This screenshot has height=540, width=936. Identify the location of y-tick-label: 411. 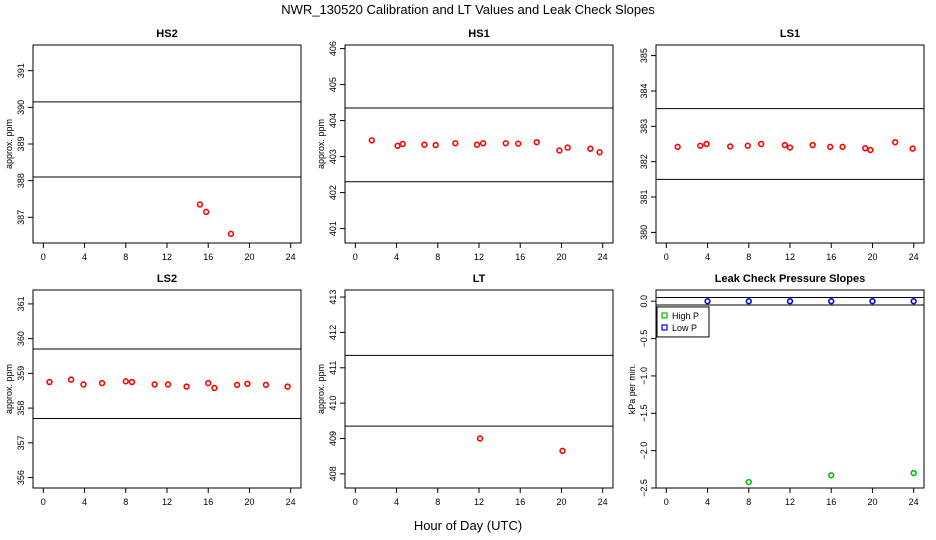
(333, 368).